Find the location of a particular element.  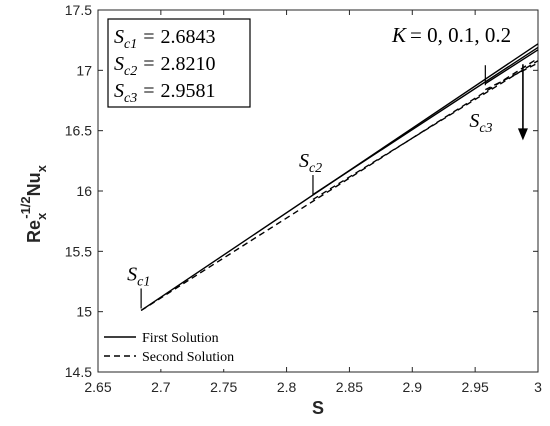

annotation-k: K is located at coordinates (399, 35).